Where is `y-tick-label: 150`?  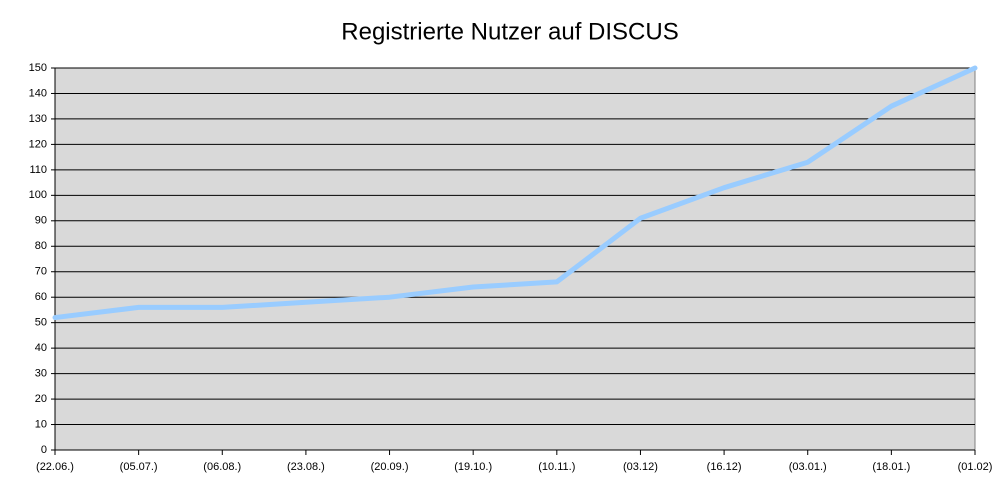 y-tick-label: 150 is located at coordinates (38, 68).